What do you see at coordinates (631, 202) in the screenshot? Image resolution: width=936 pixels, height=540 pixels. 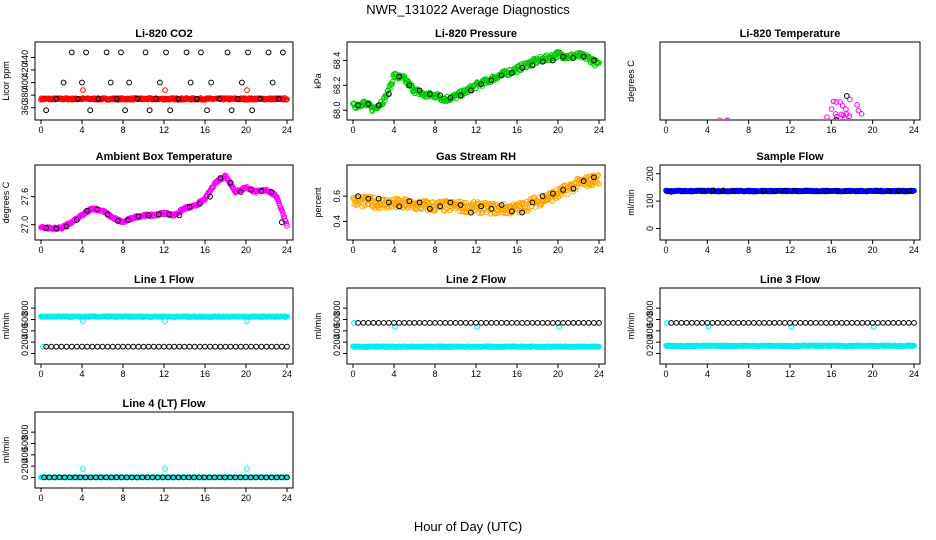 I see `y-axis-label: ml/min` at bounding box center [631, 202].